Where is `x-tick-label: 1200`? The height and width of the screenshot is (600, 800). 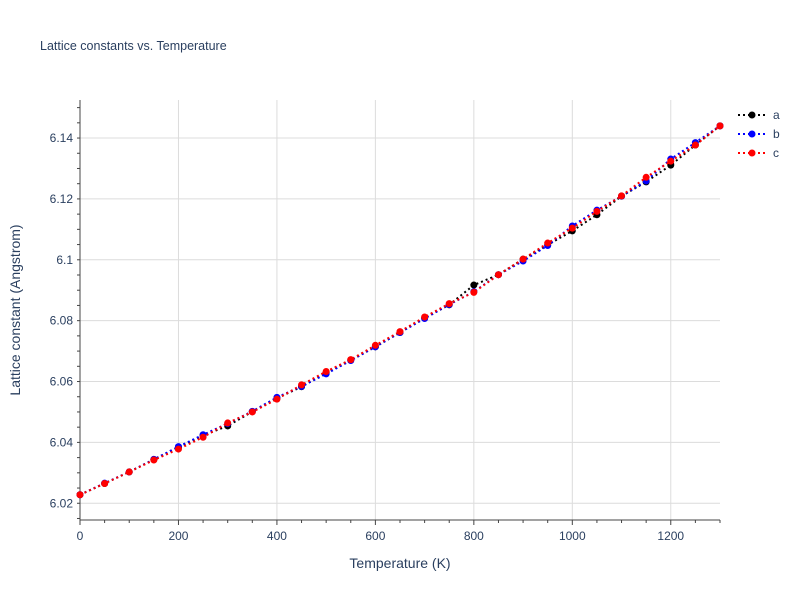 x-tick-label: 1200 is located at coordinates (670, 536).